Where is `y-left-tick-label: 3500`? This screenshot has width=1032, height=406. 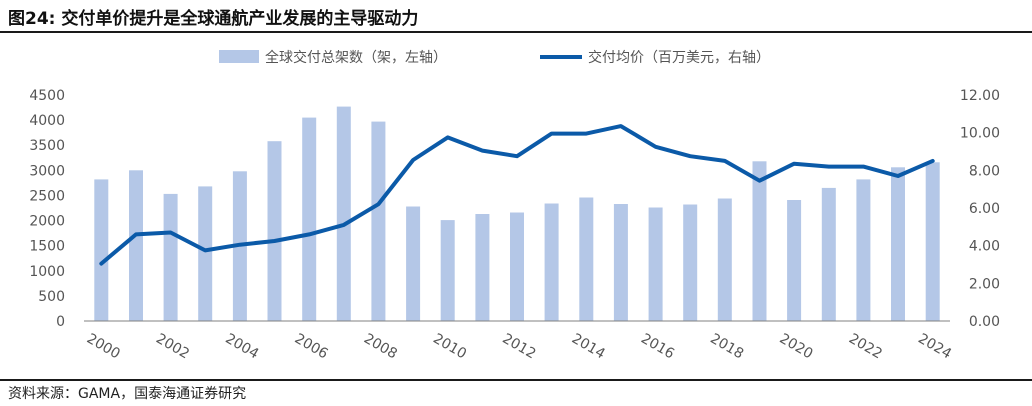 y-left-tick-label: 3500 is located at coordinates (47, 146).